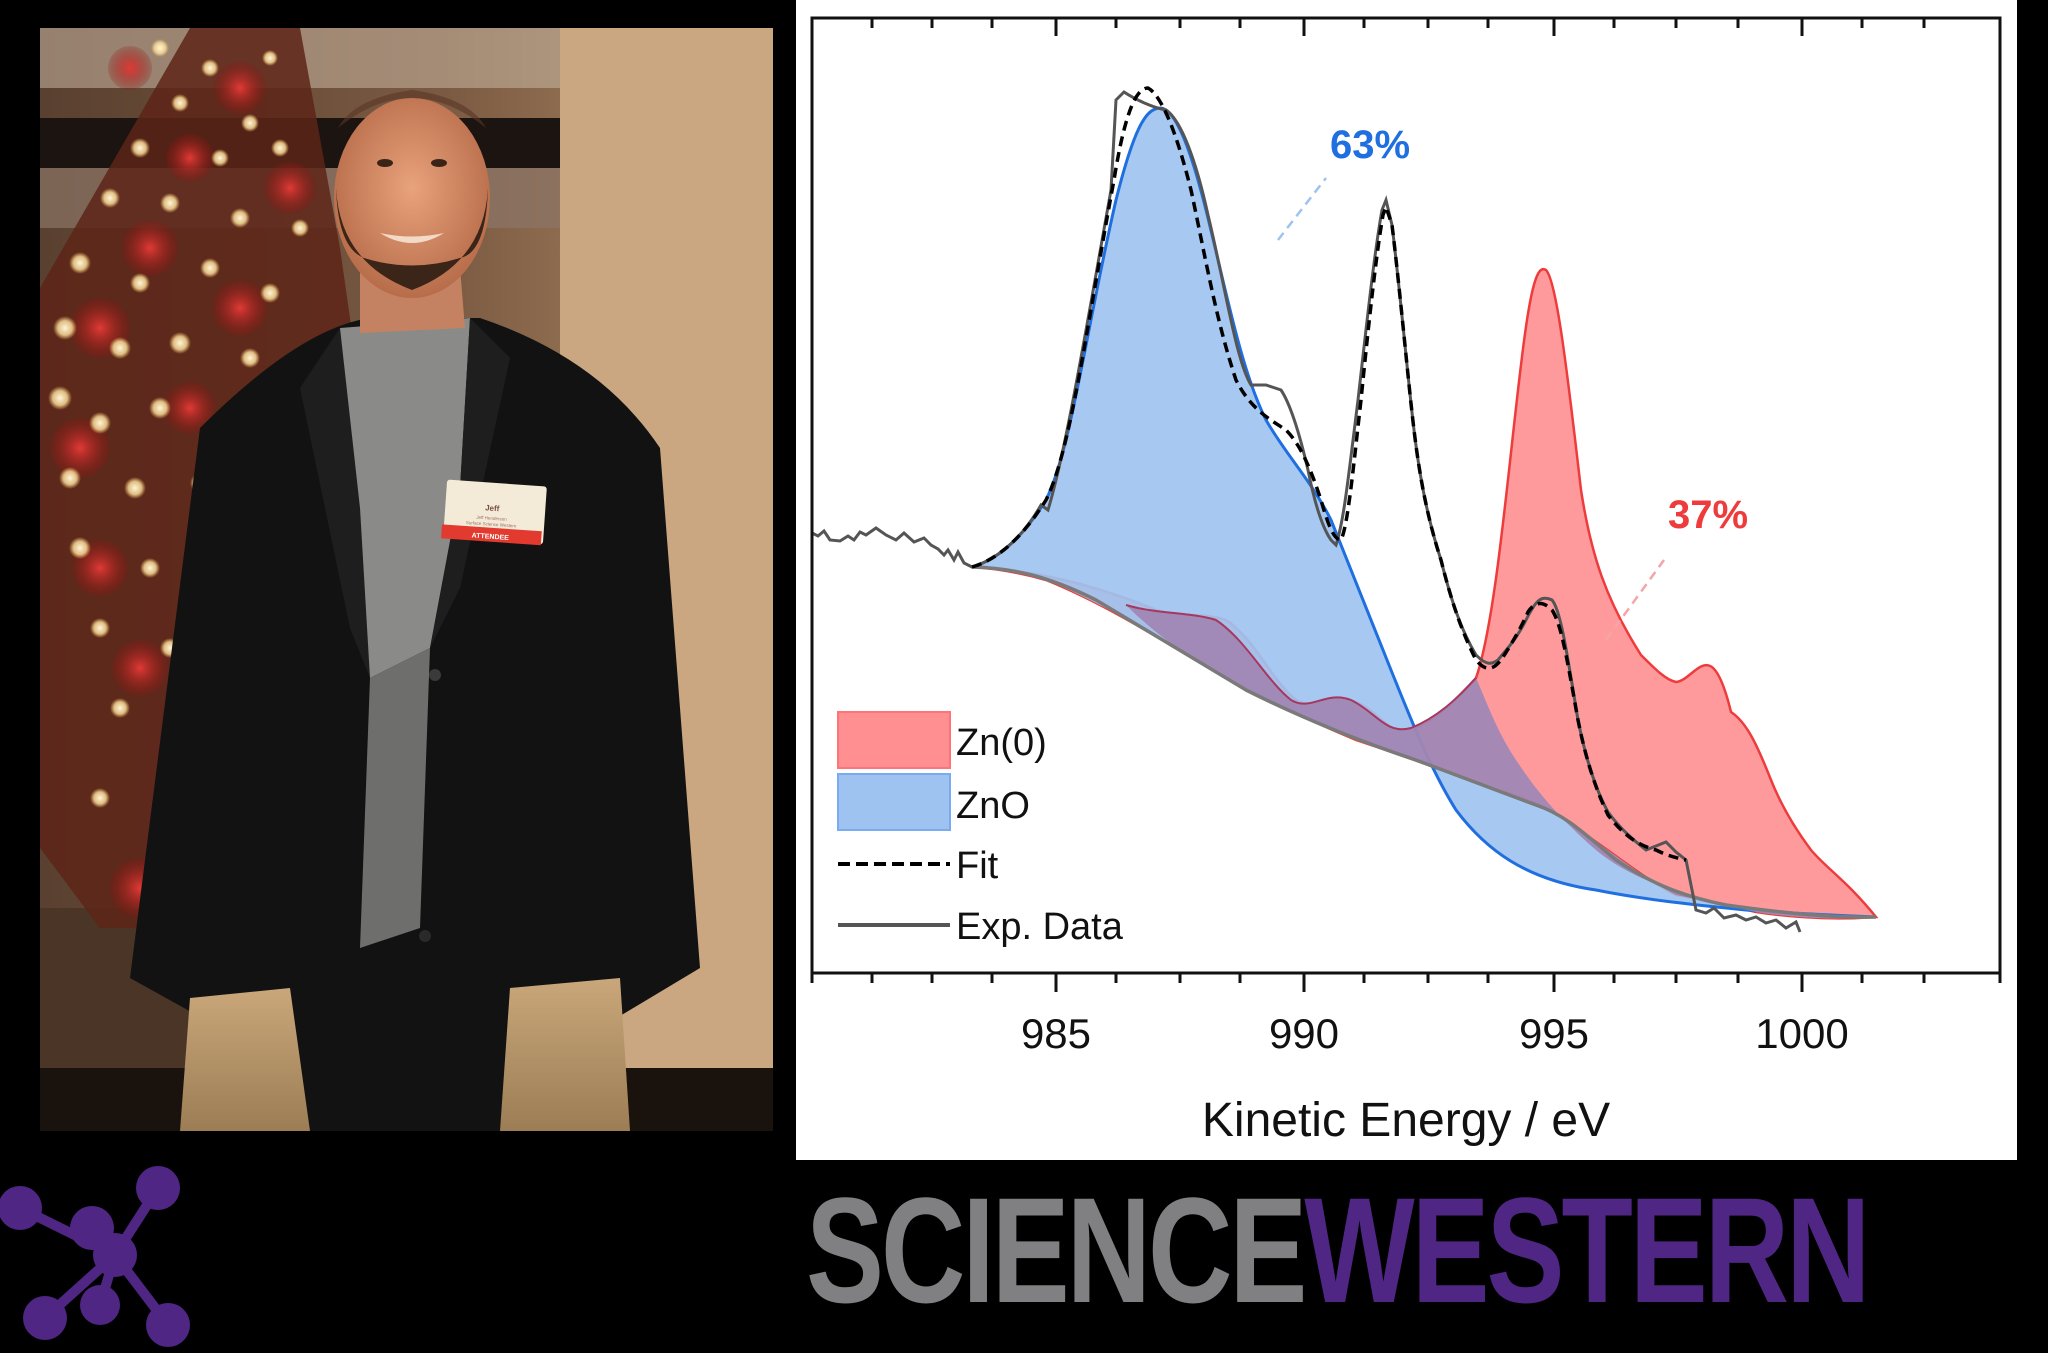  I want to click on science-western-wordmark: SCIENCEWESTERN, so click(1338, 1250).